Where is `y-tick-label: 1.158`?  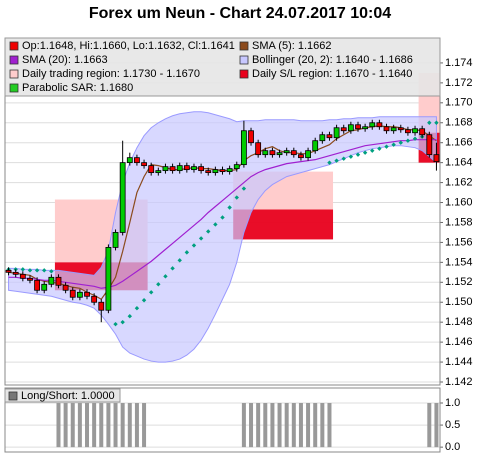 y-tick-label: 1.158 is located at coordinates (459, 222).